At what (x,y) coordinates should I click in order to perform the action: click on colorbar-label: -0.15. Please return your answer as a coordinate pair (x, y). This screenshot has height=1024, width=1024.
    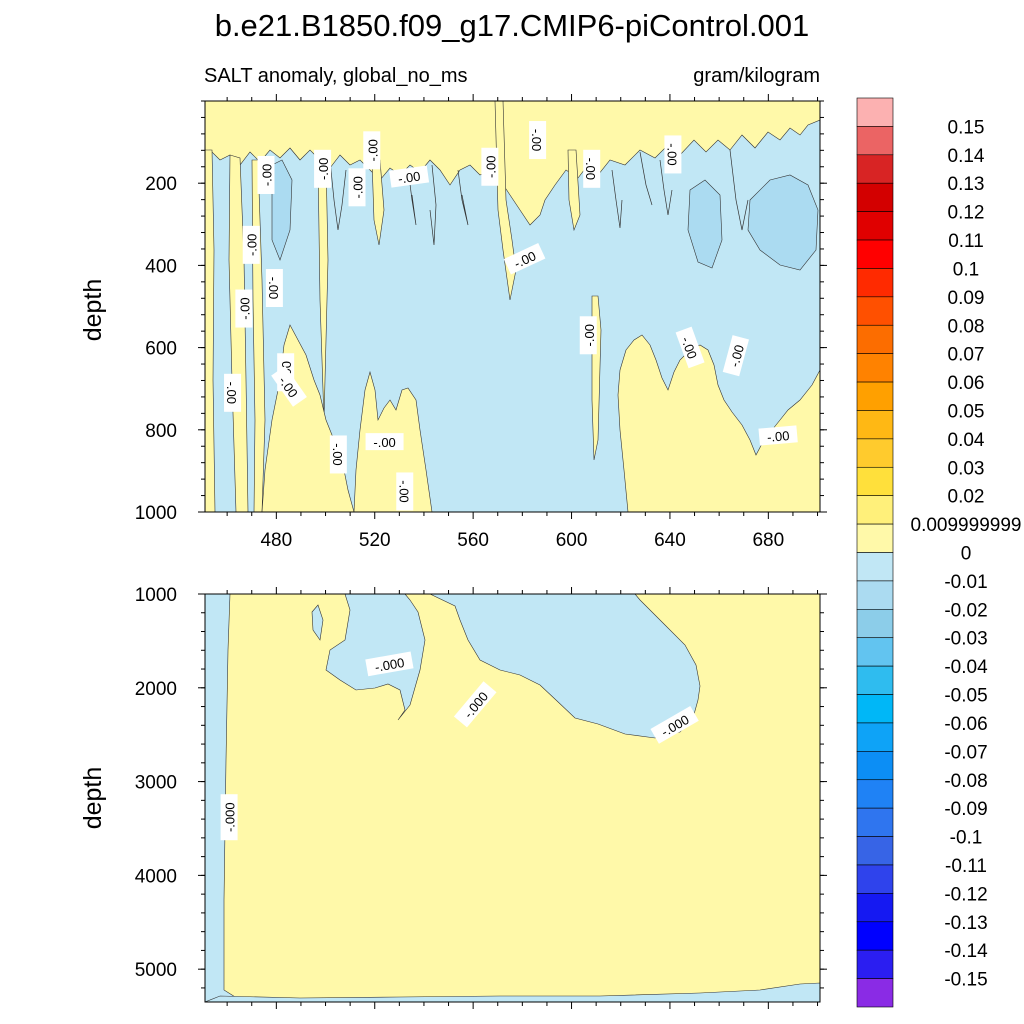
    Looking at the image, I should click on (965, 980).